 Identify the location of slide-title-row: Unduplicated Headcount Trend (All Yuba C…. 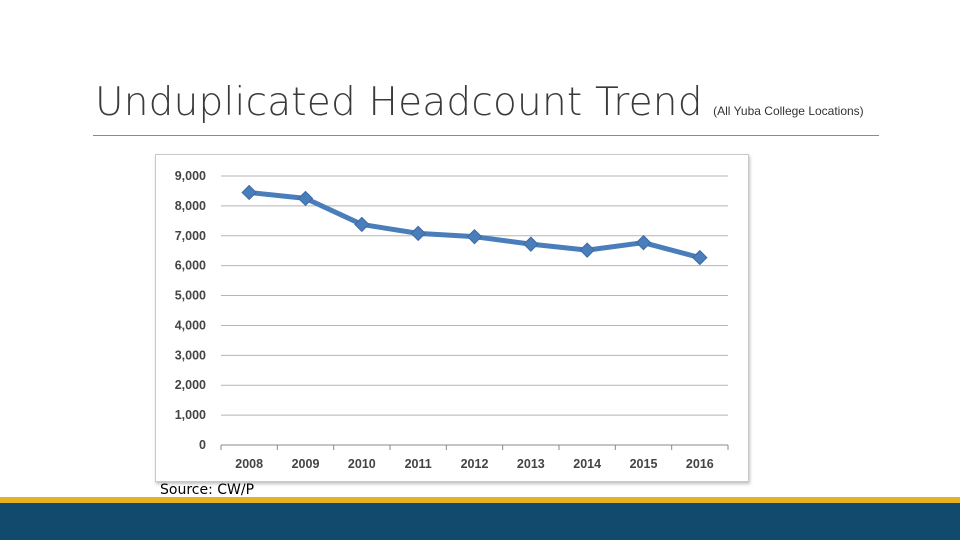
(487, 105).